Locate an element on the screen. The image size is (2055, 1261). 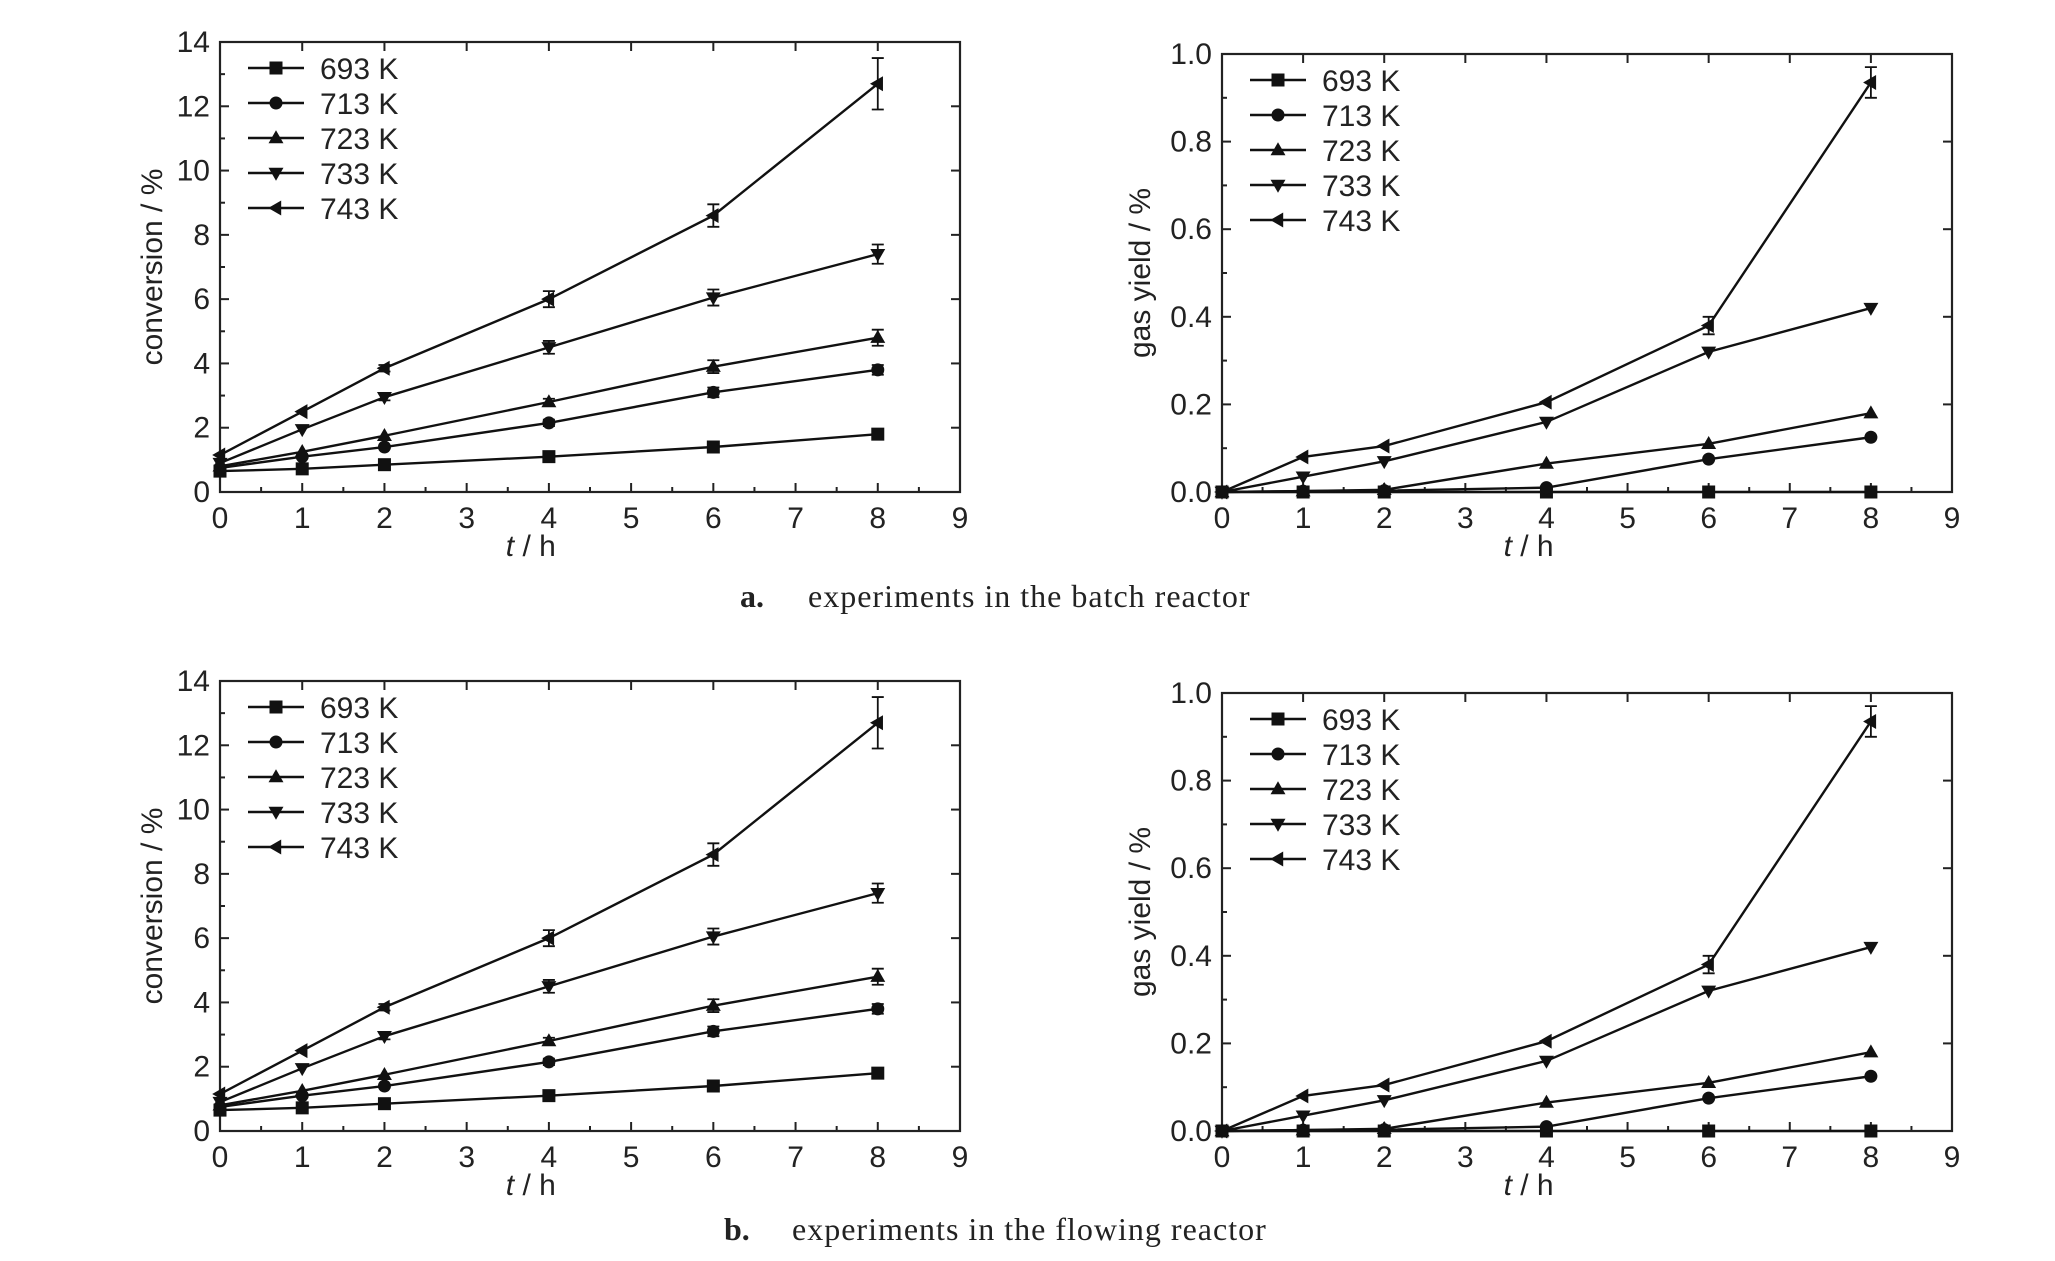
panel1-legend-entry: 733 K is located at coordinates (1325, 186).